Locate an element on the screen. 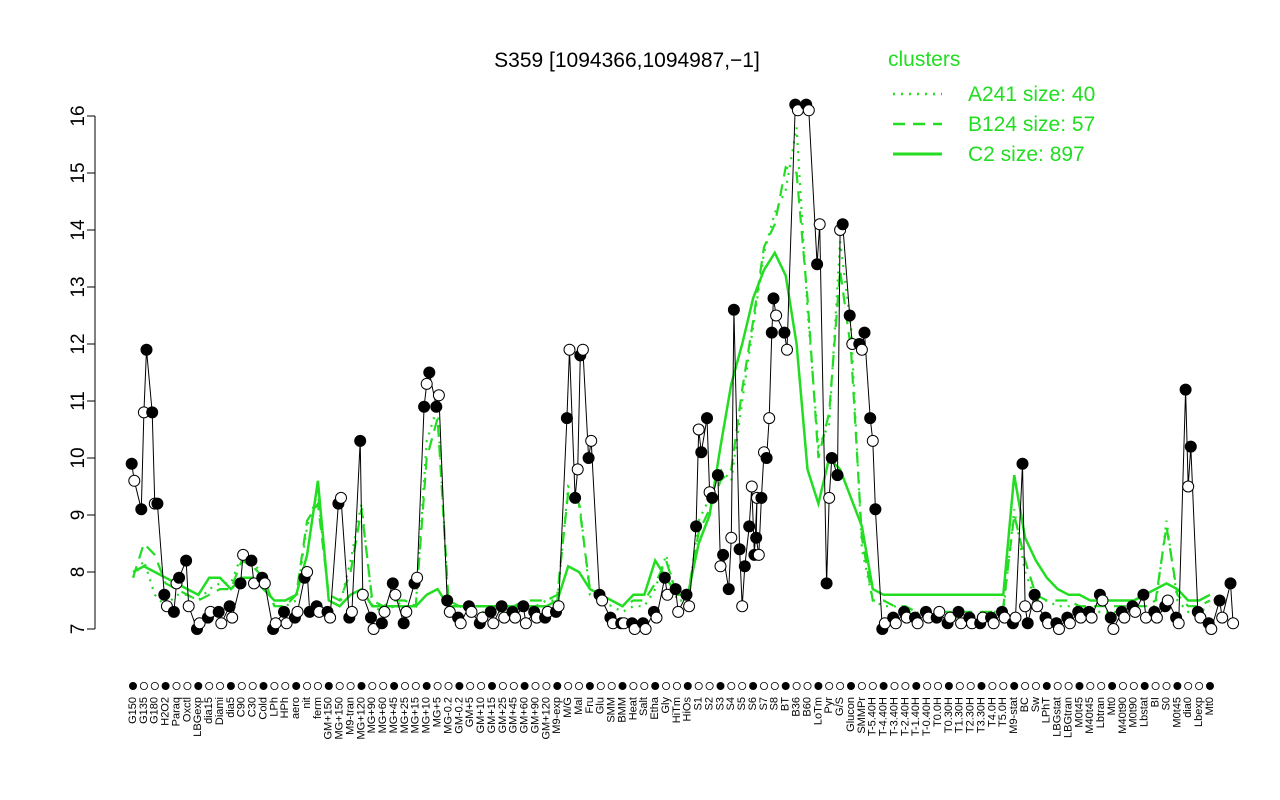 The image size is (1280, 800). x-tick-label: GM+10 is located at coordinates (481, 715).